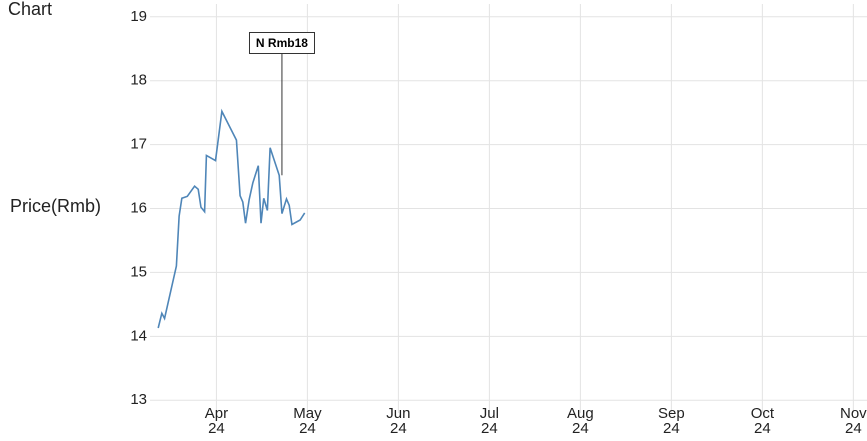 The width and height of the screenshot is (867, 441). I want to click on x-tick-label: Oct 24, so click(762, 421).